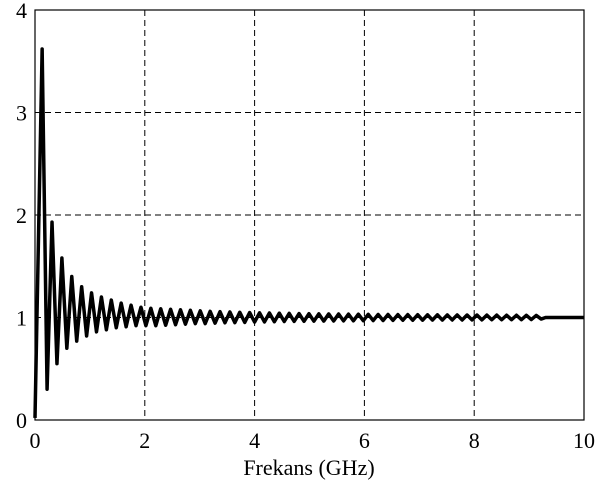 Image resolution: width=597 pixels, height=497 pixels. What do you see at coordinates (21, 420) in the screenshot?
I see `y-tick-label: 0` at bounding box center [21, 420].